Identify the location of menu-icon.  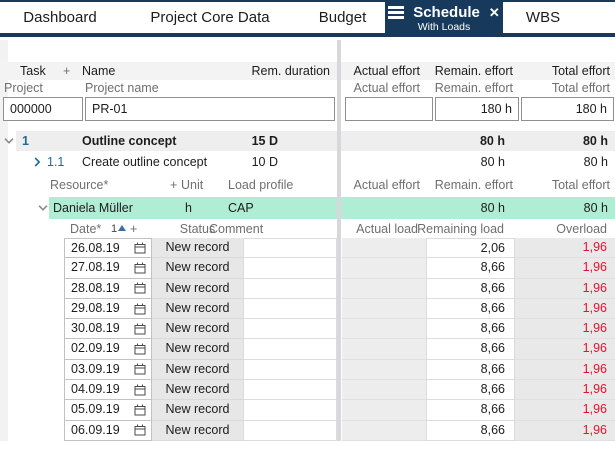
(396, 12).